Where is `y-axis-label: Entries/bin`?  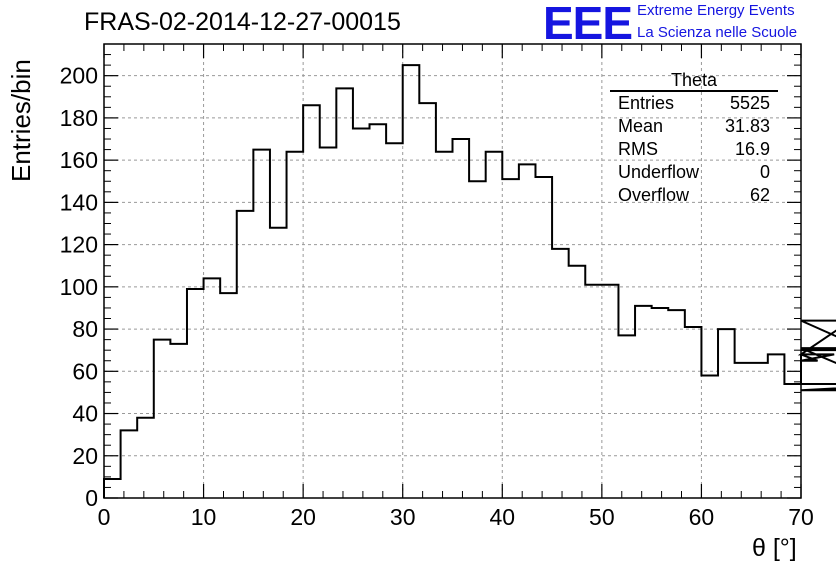 y-axis-label: Entries/bin is located at coordinates (21, 120).